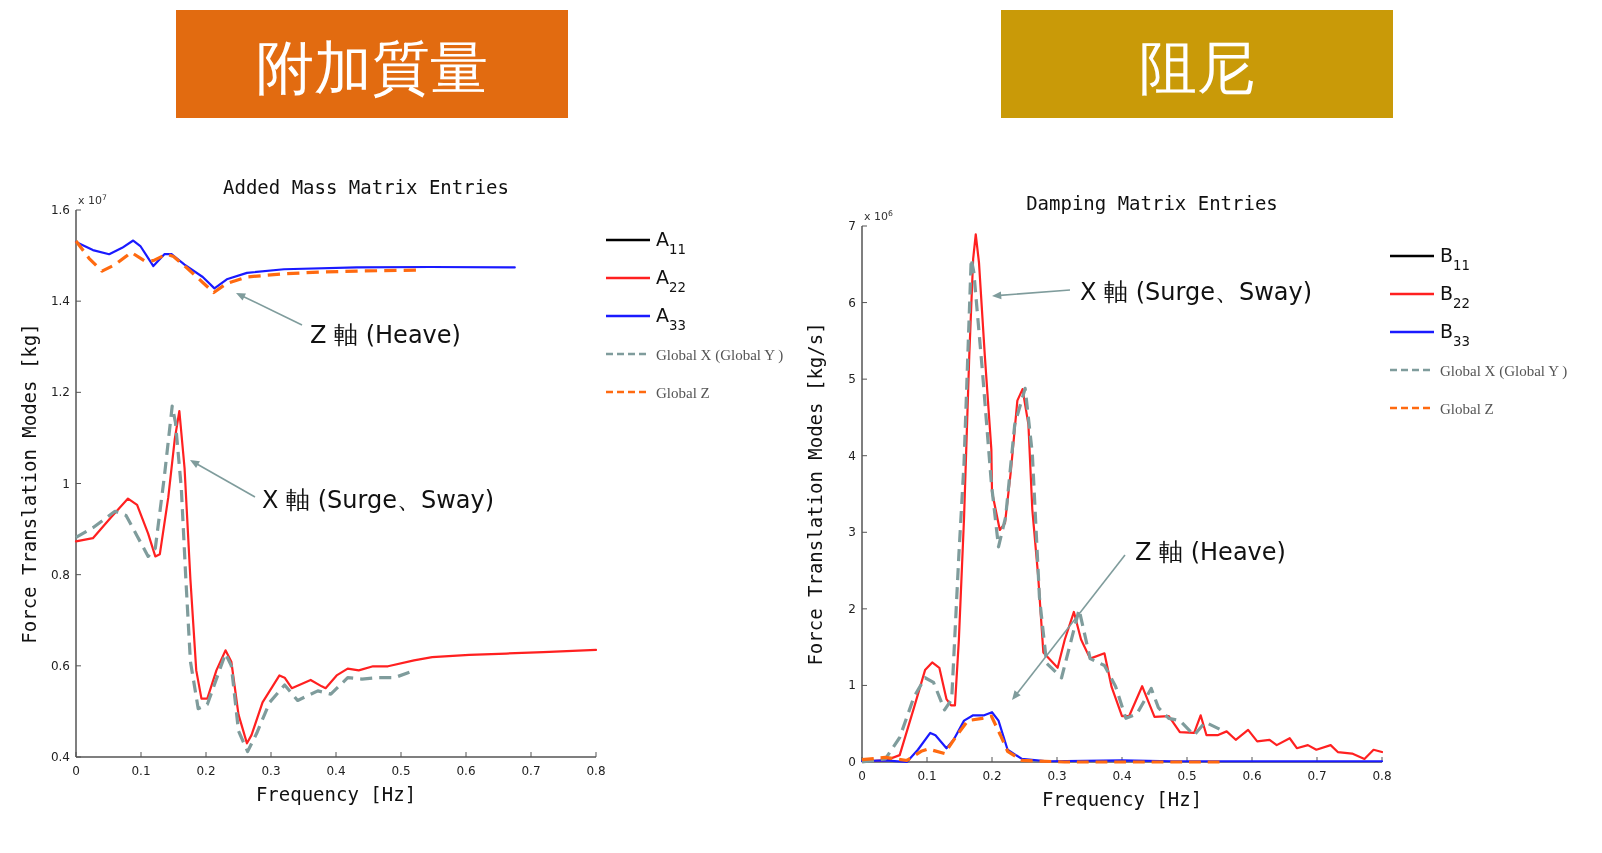 This screenshot has height=853, width=1602. I want to click on y-axis-title: Force Translation Modes [kg], so click(29, 483).